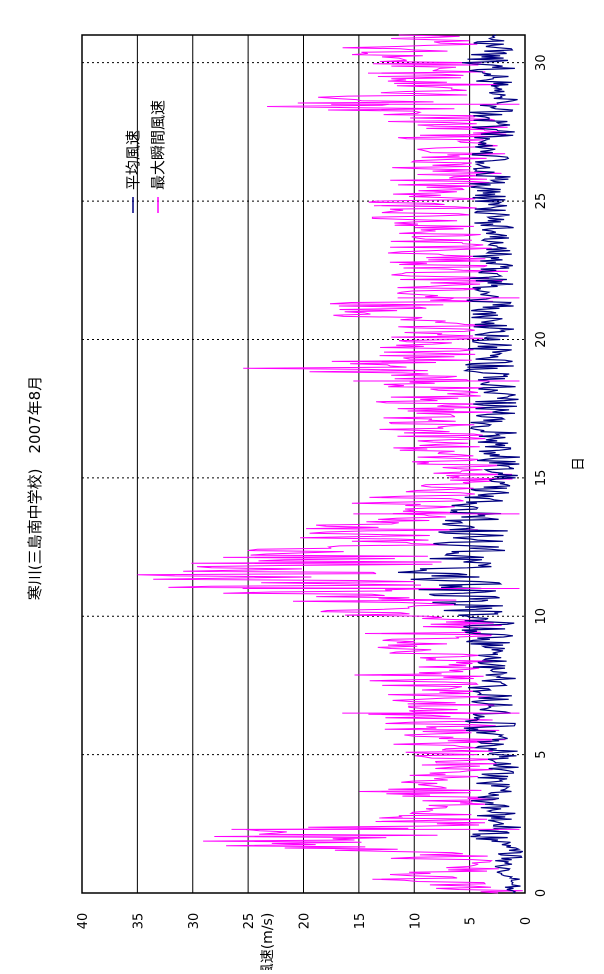 The image size is (604, 974). I want to click on y-tick-label: 0, so click(526, 921).